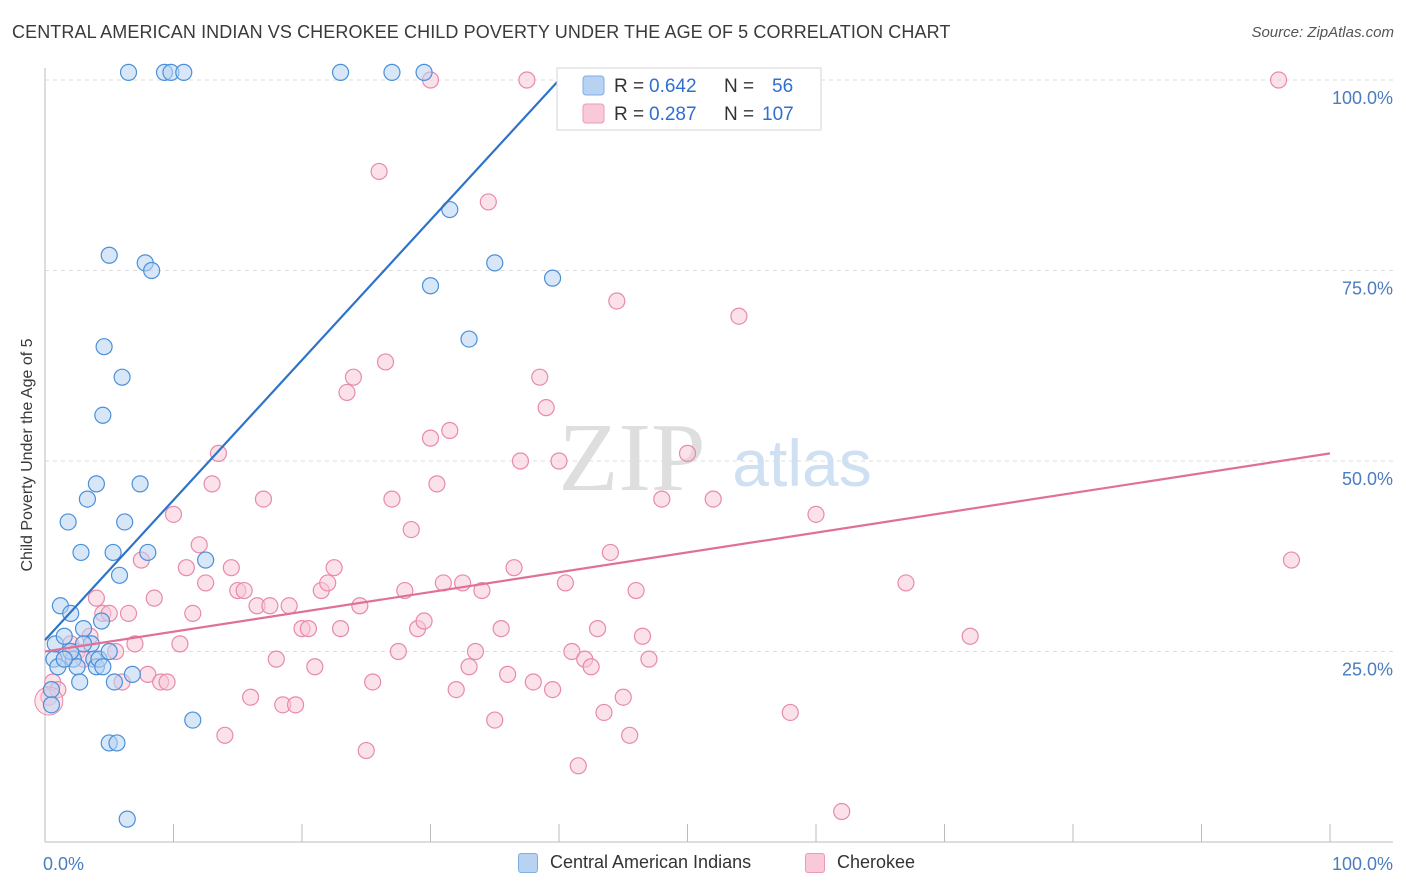 The width and height of the screenshot is (1406, 892). What do you see at coordinates (1367, 479) in the screenshot?
I see `y-tick-label: 50.0%` at bounding box center [1367, 479].